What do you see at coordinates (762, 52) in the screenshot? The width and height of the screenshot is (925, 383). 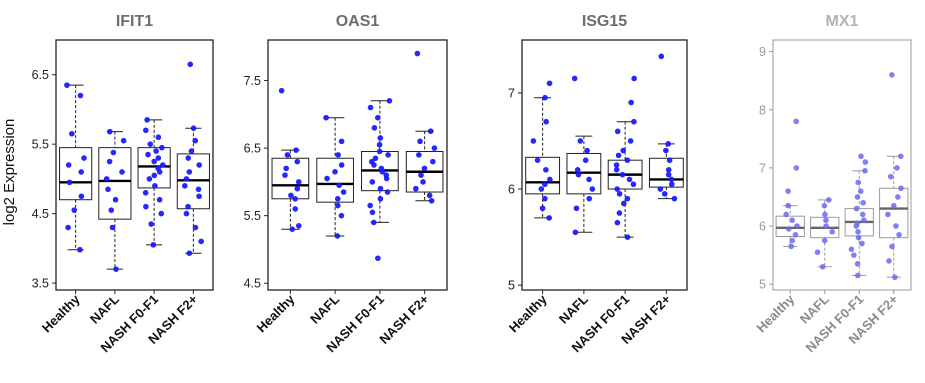 I see `y-tick-label: 9` at bounding box center [762, 52].